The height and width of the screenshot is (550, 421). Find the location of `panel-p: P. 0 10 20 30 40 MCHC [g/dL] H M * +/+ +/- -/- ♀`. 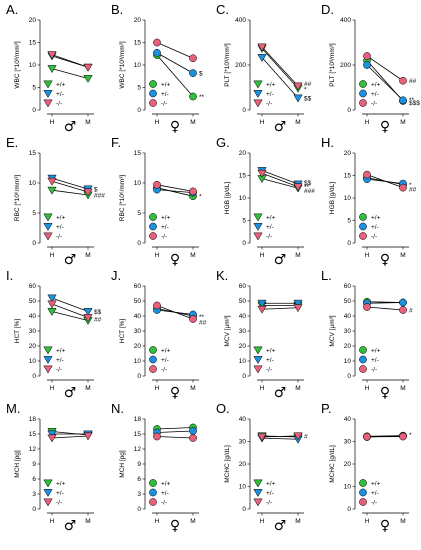

panel-p: P. 0 10 20 30 40 MCHC [g/dL] H M * +/+ +/- -/- ♀ is located at coordinates (366, 467).